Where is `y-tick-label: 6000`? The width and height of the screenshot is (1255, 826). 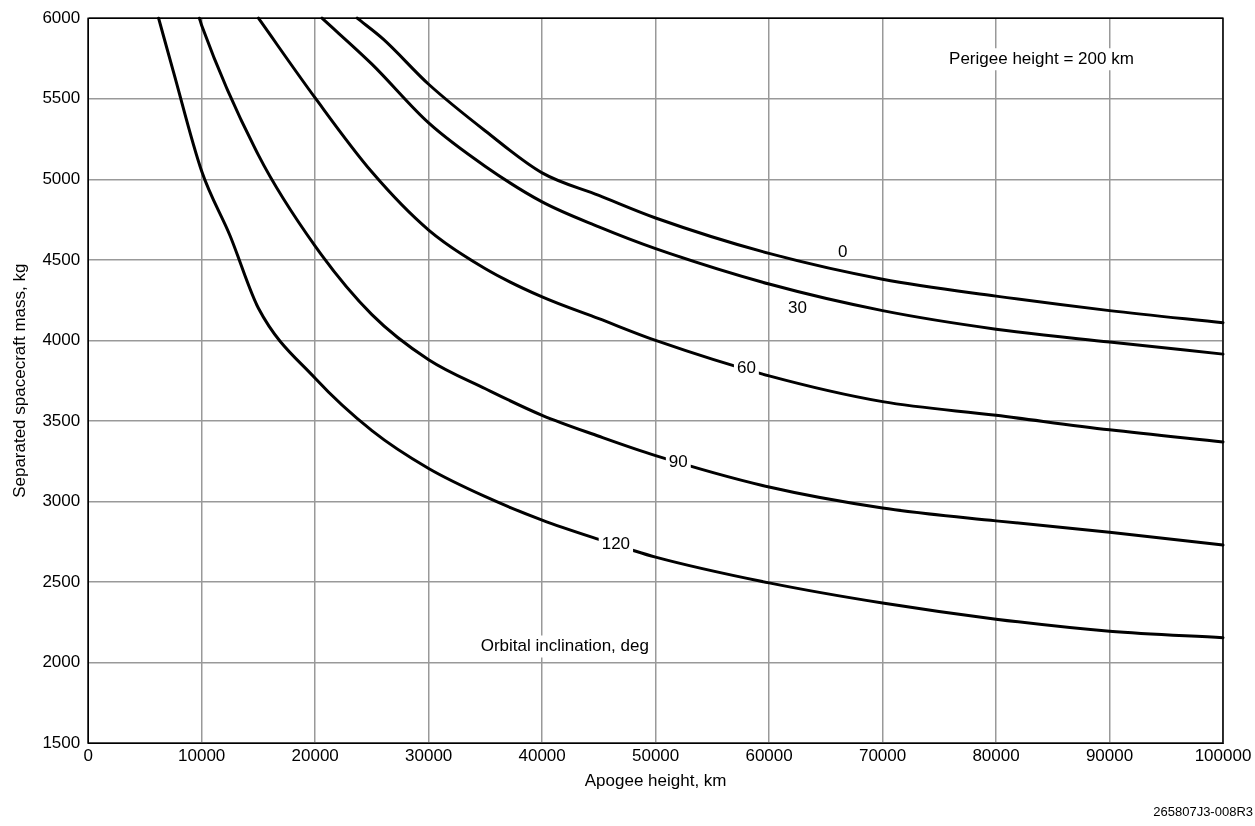 y-tick-label: 6000 is located at coordinates (61, 17).